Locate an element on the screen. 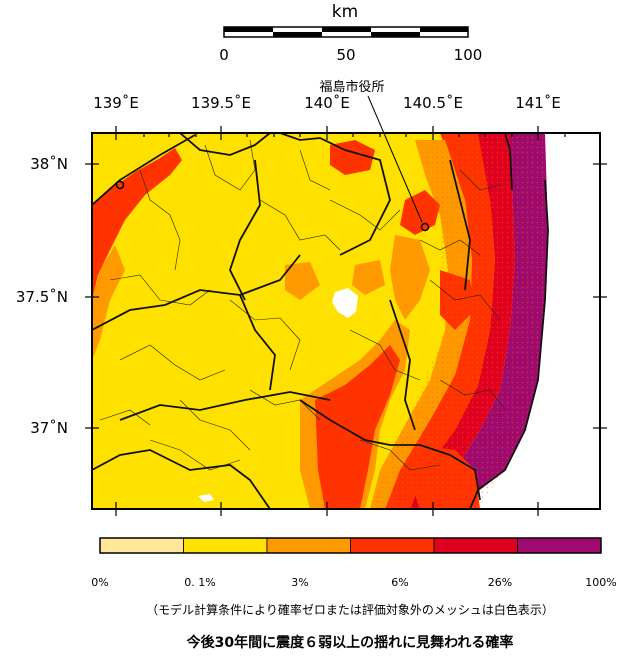  scale-bar-title: km is located at coordinates (345, 12).